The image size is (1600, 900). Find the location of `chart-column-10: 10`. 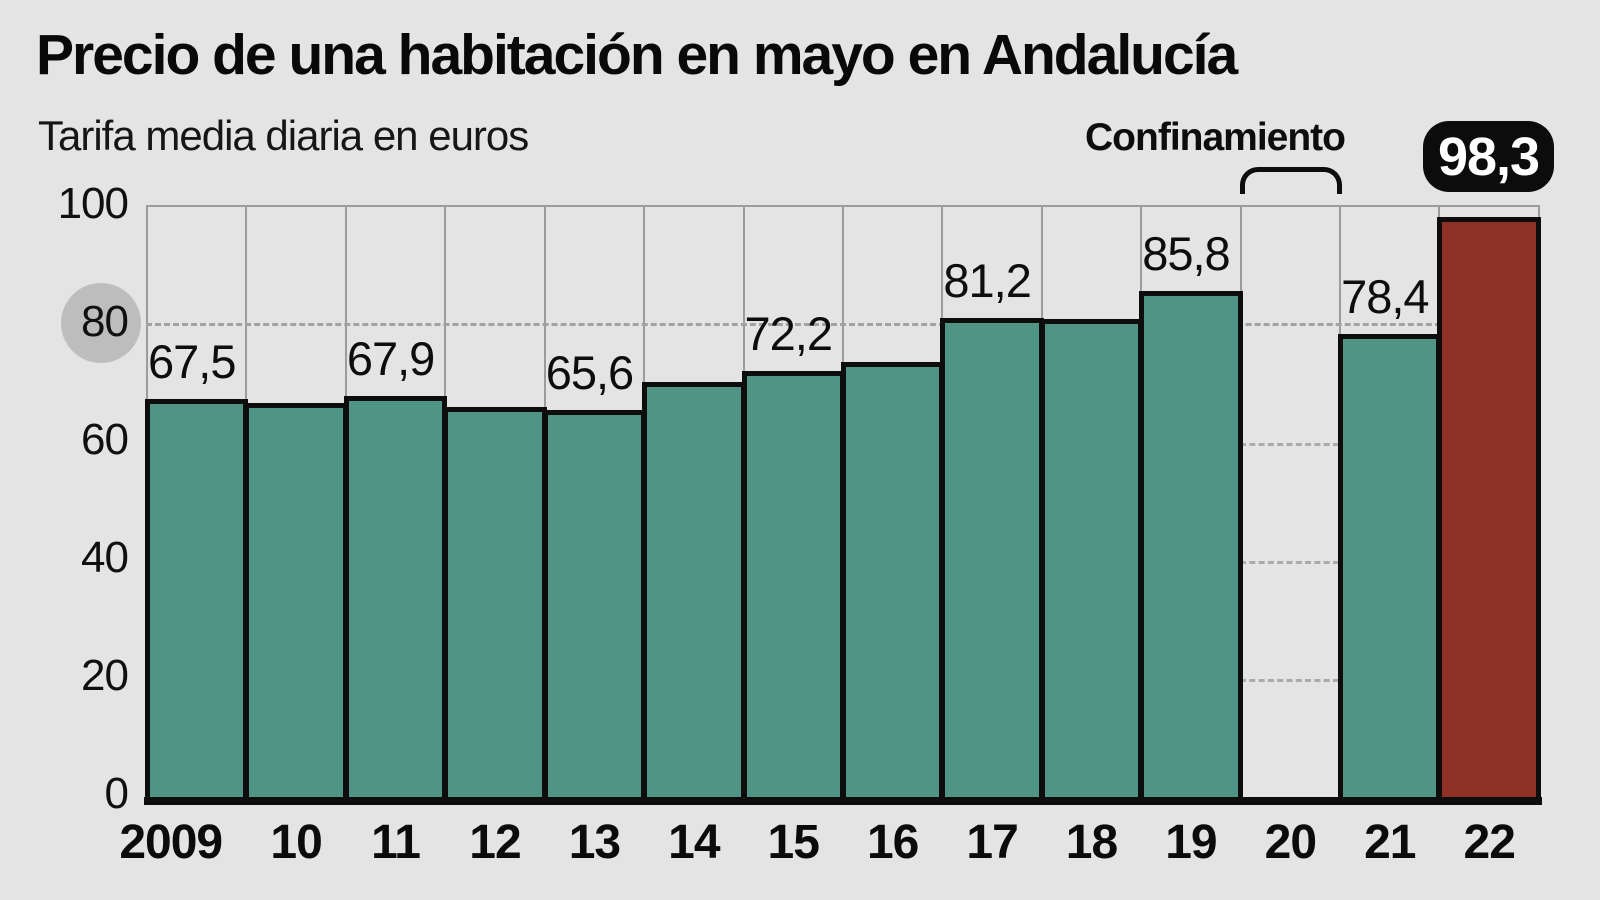

chart-column-10: 10 is located at coordinates (296, 538).